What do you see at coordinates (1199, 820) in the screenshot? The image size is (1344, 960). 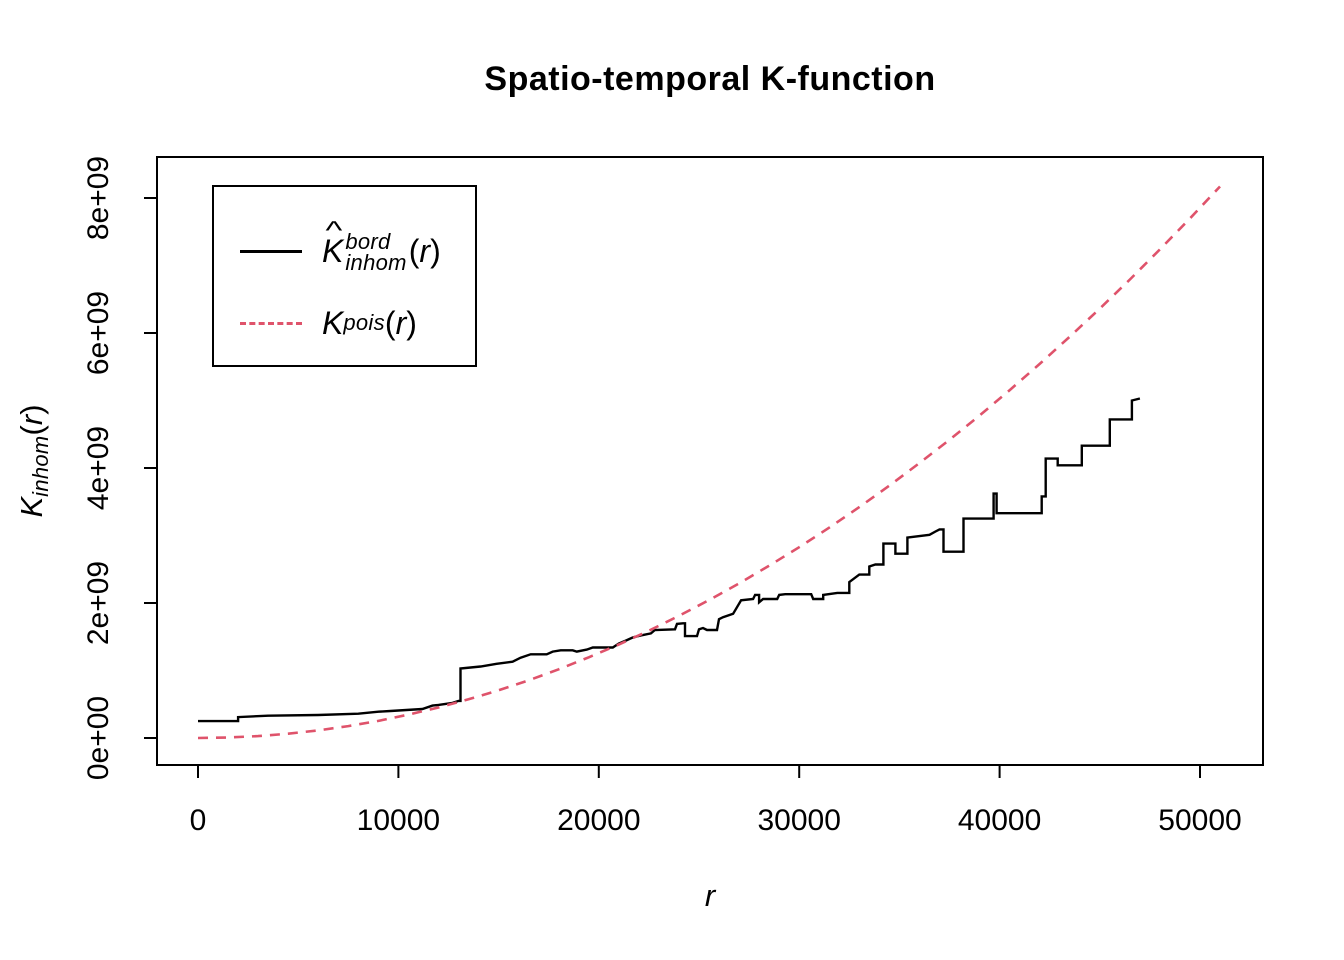 I see `x-axis-tick-label: 50000` at bounding box center [1199, 820].